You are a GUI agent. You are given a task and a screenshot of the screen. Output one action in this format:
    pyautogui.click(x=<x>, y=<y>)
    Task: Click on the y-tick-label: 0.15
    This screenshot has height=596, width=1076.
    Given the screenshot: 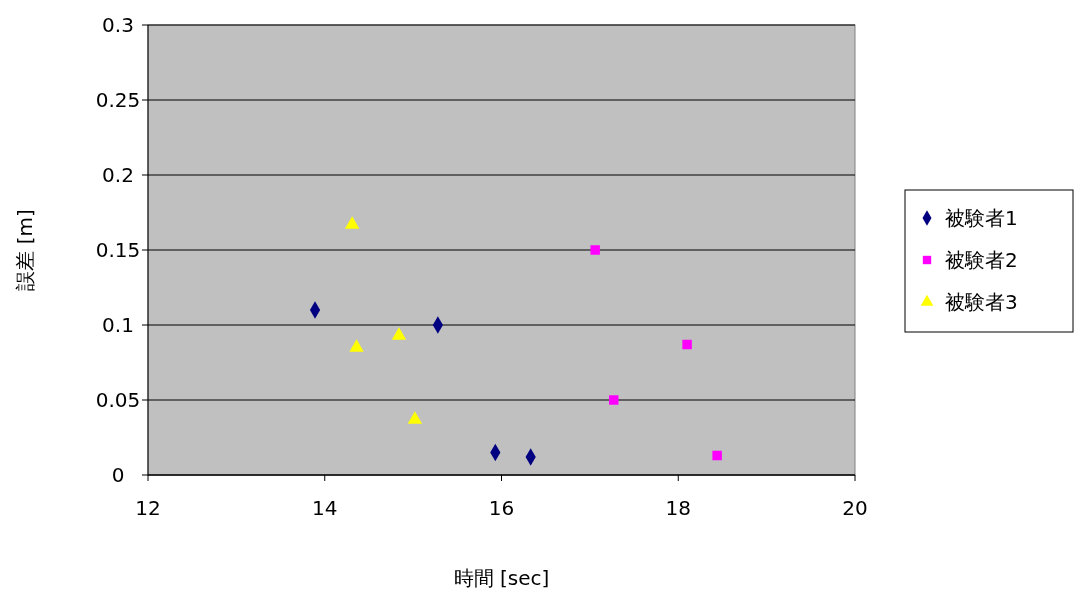 What is the action you would take?
    pyautogui.click(x=118, y=250)
    